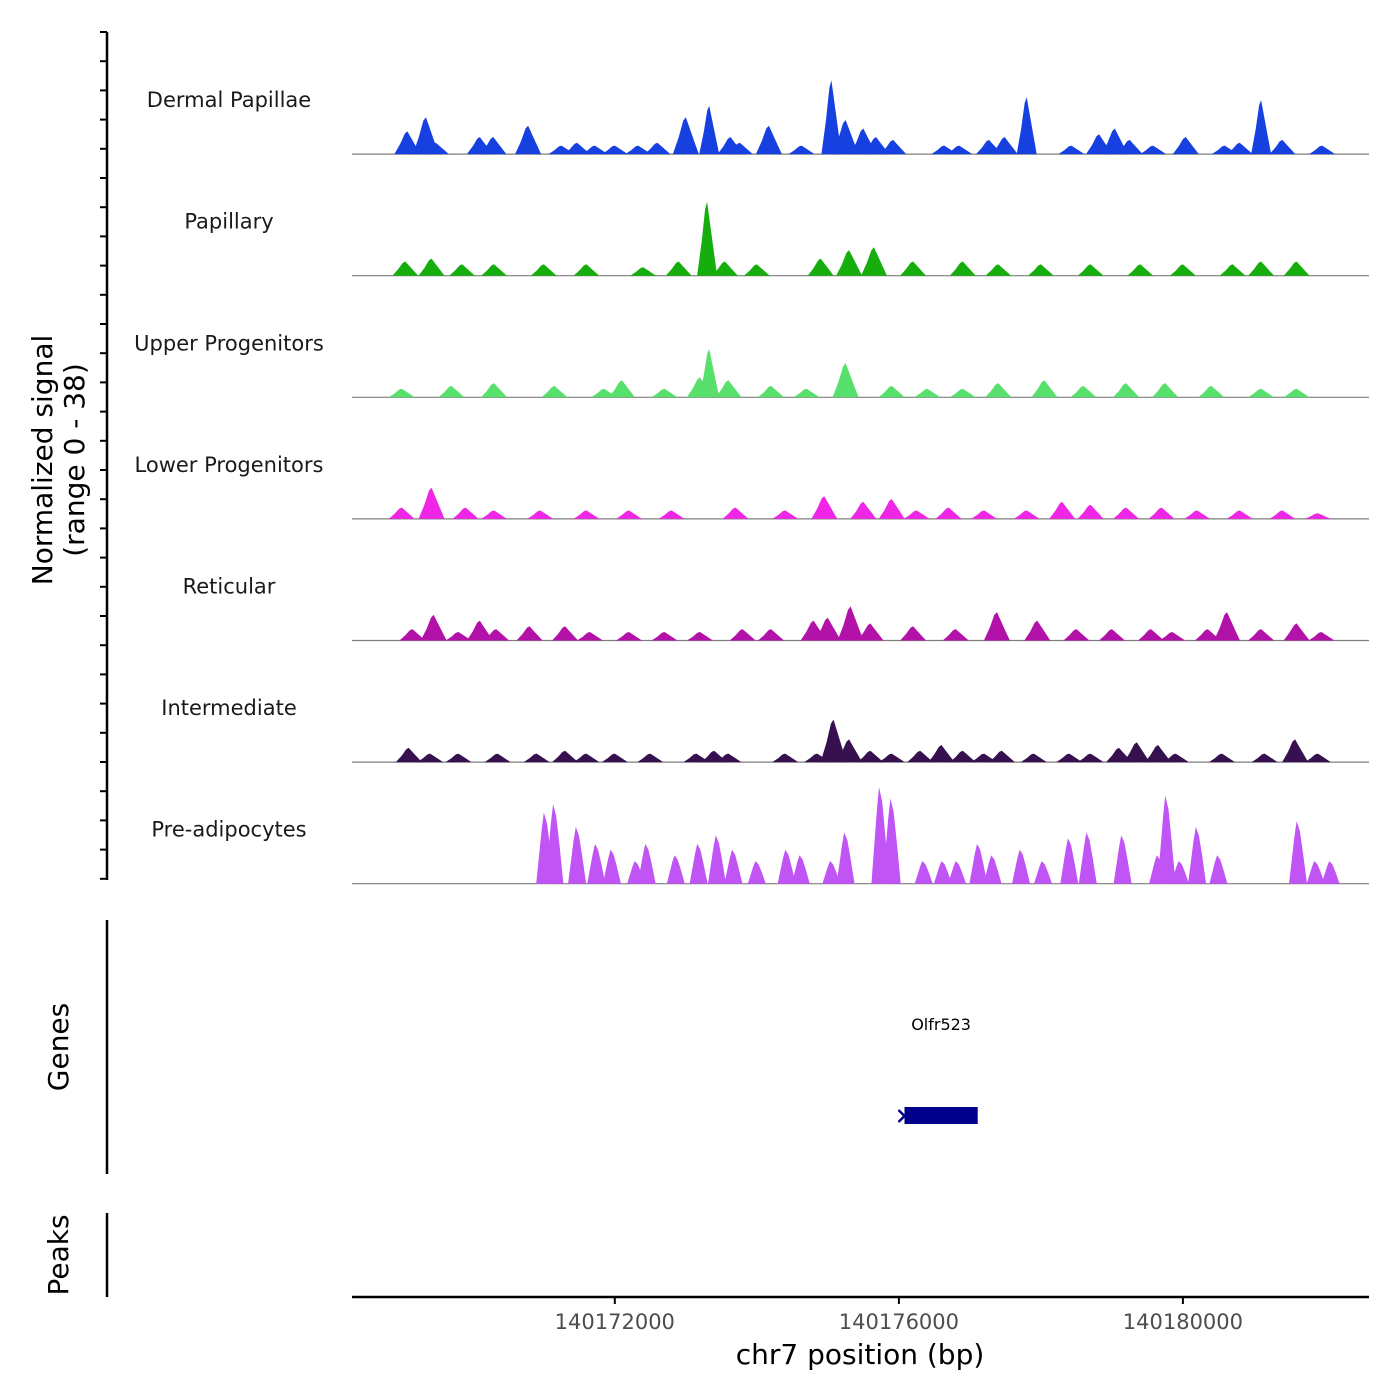  I want to click on track-lower-progenitors, so click(860, 503).